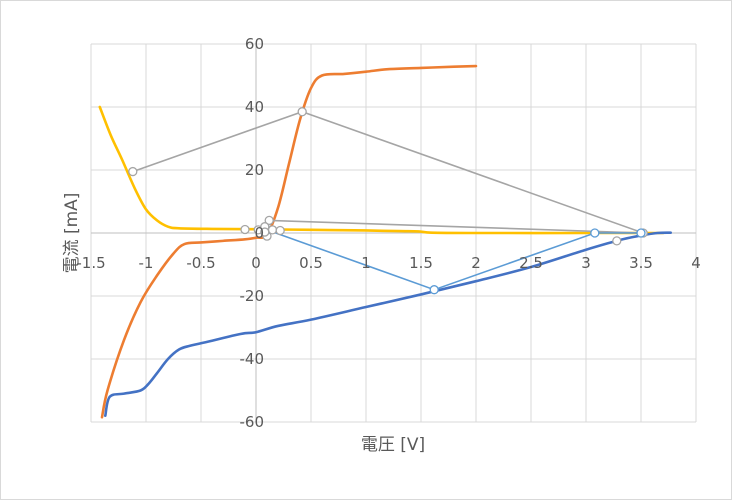 The height and width of the screenshot is (501, 732). Describe the element at coordinates (252, 422) in the screenshot. I see `y-tick-label: -60` at that location.